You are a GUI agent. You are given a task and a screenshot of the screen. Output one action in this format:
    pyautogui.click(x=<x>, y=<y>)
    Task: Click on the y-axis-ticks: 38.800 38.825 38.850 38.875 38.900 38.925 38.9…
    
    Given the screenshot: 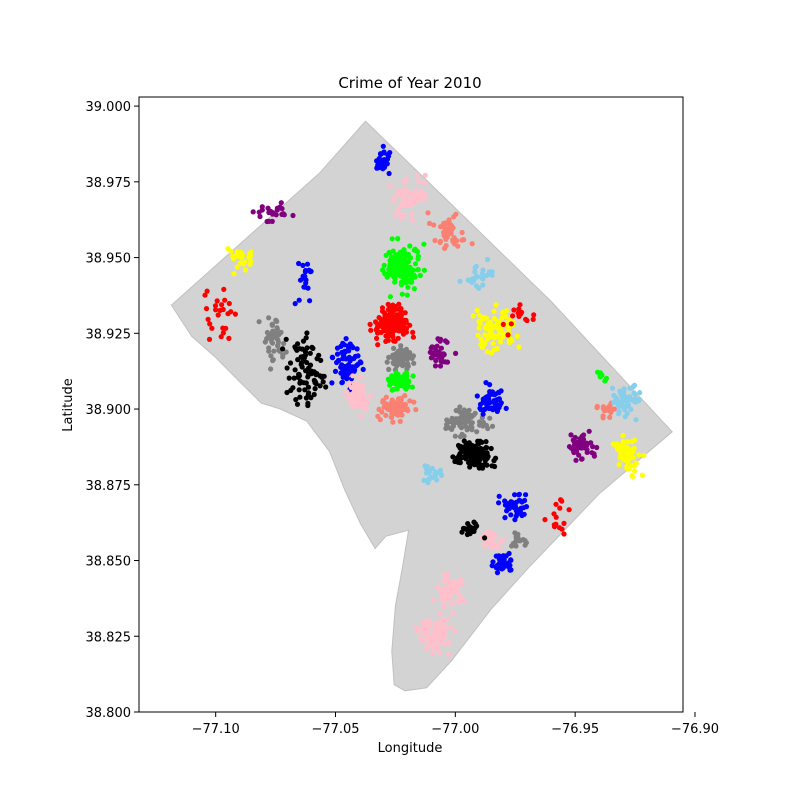 What is the action you would take?
    pyautogui.click(x=112, y=410)
    